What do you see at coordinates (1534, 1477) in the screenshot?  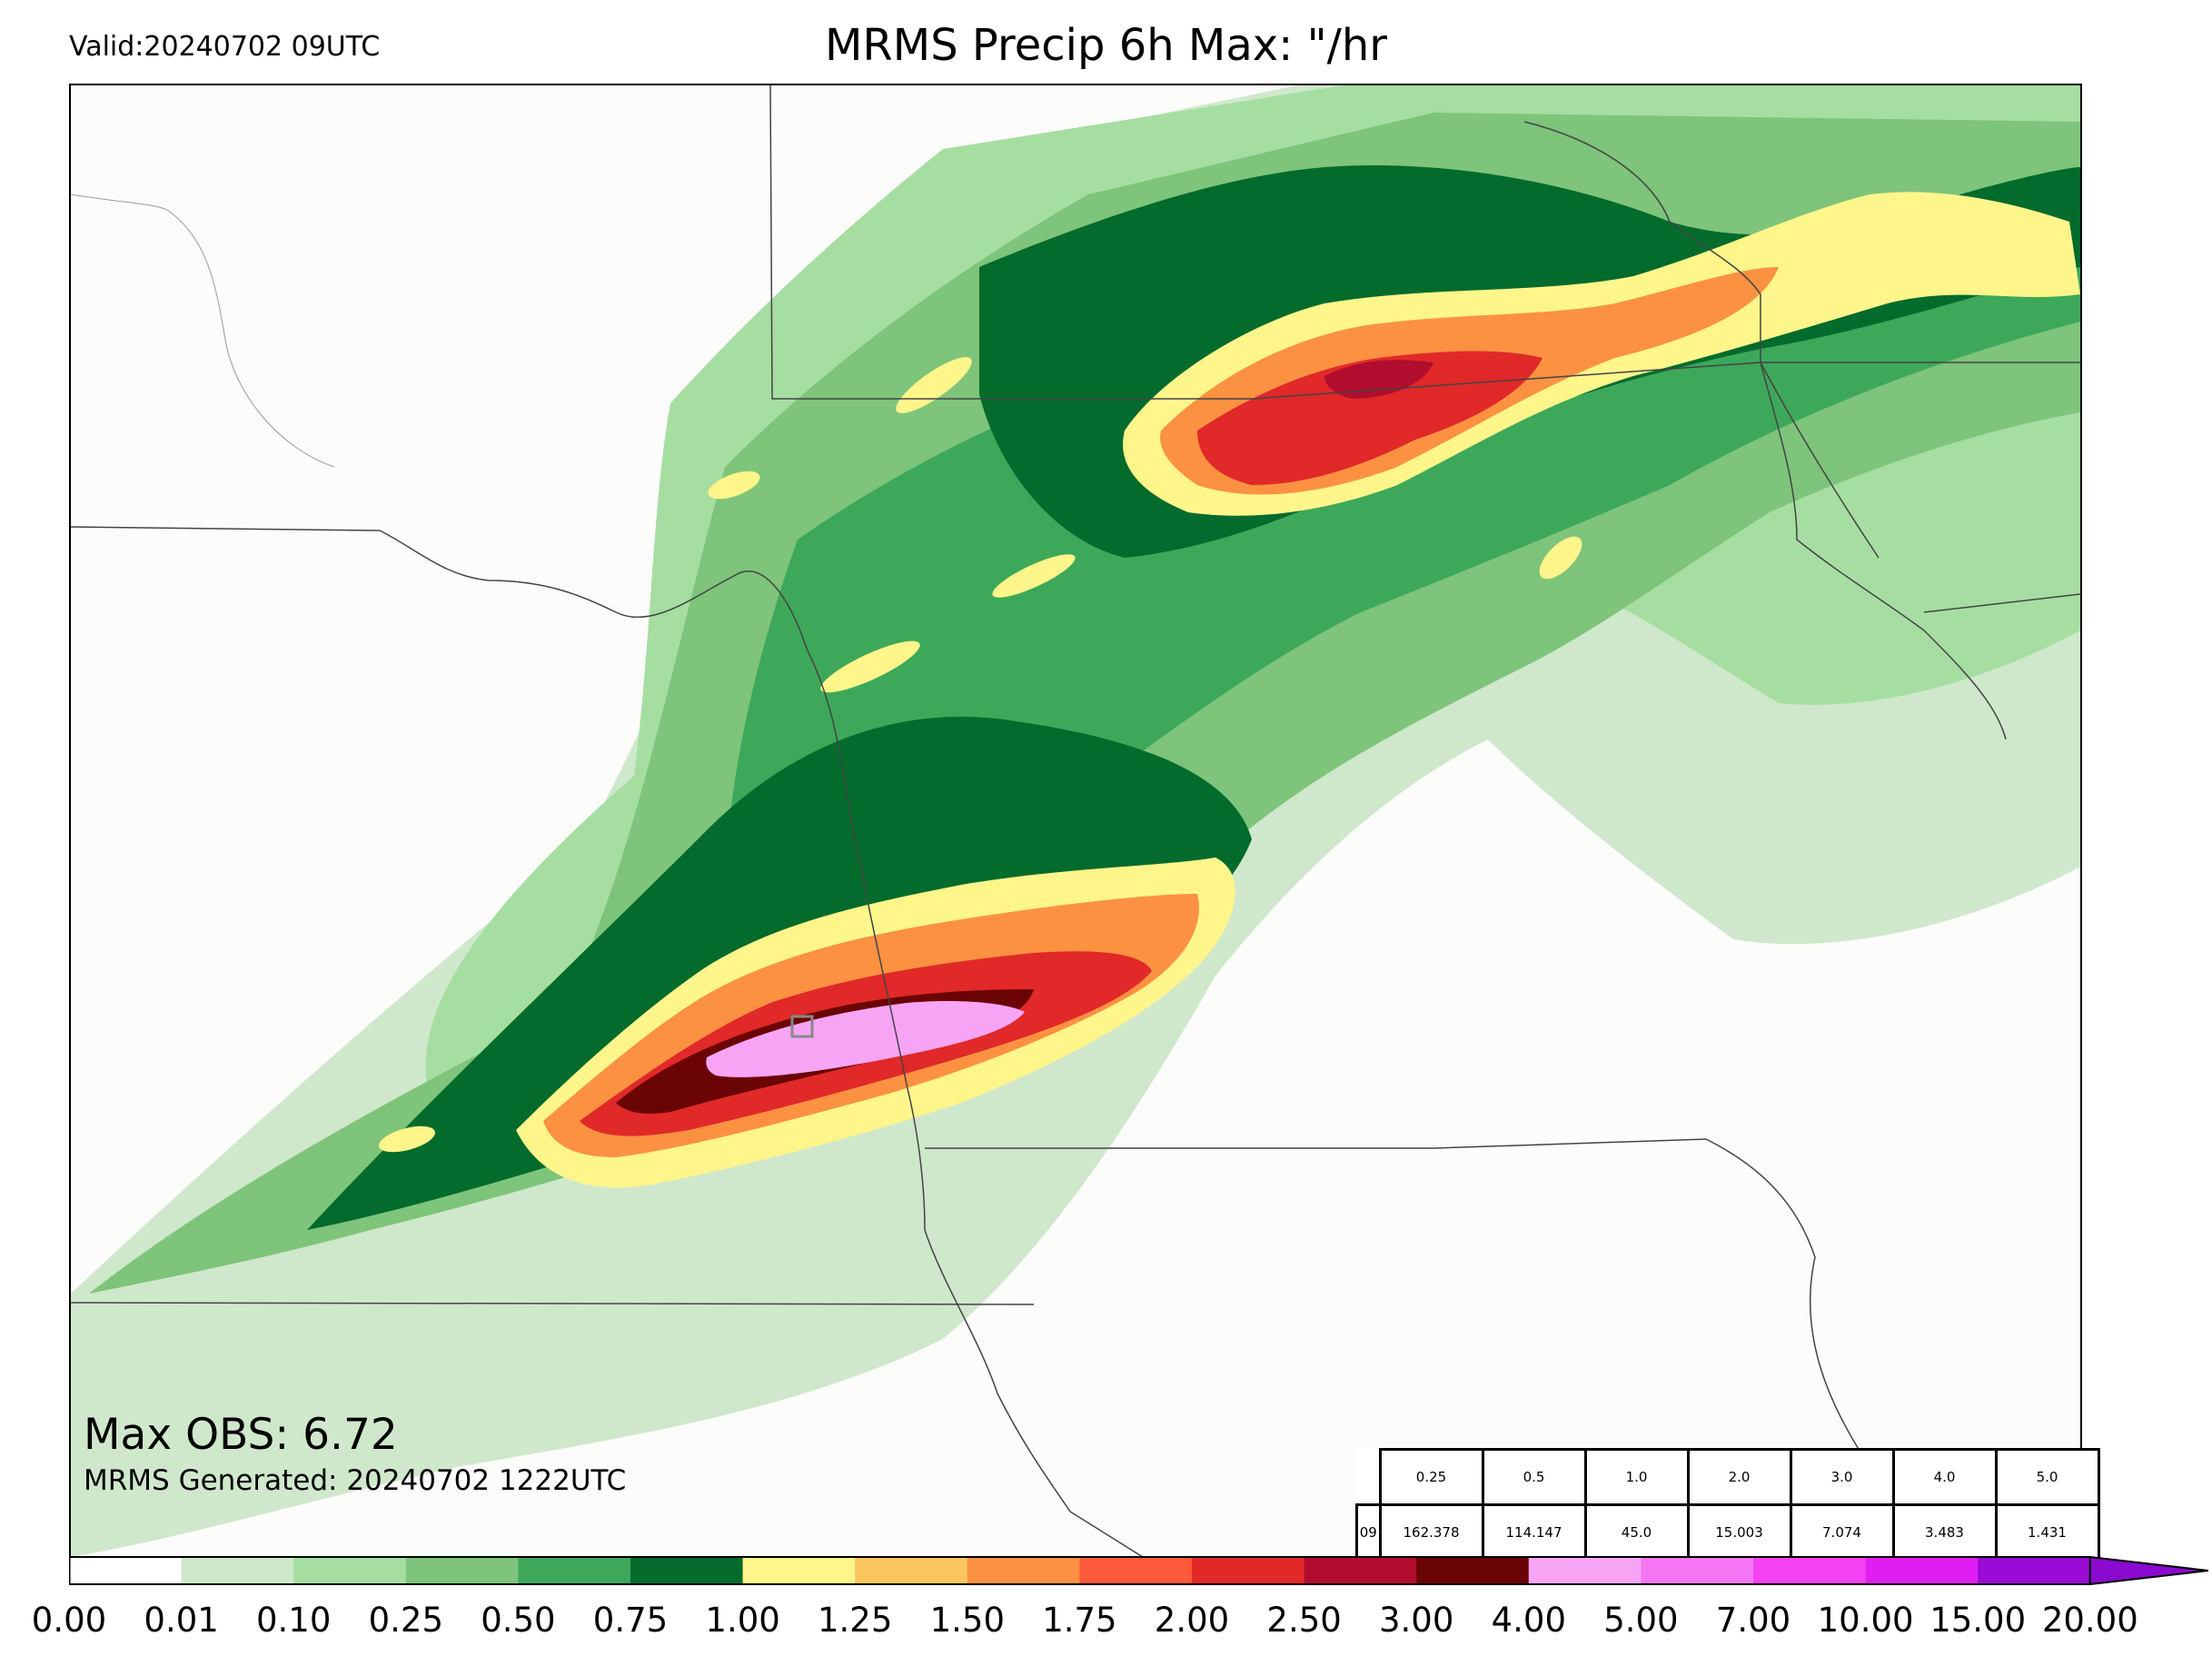 I see `threshold-1: 0.5` at bounding box center [1534, 1477].